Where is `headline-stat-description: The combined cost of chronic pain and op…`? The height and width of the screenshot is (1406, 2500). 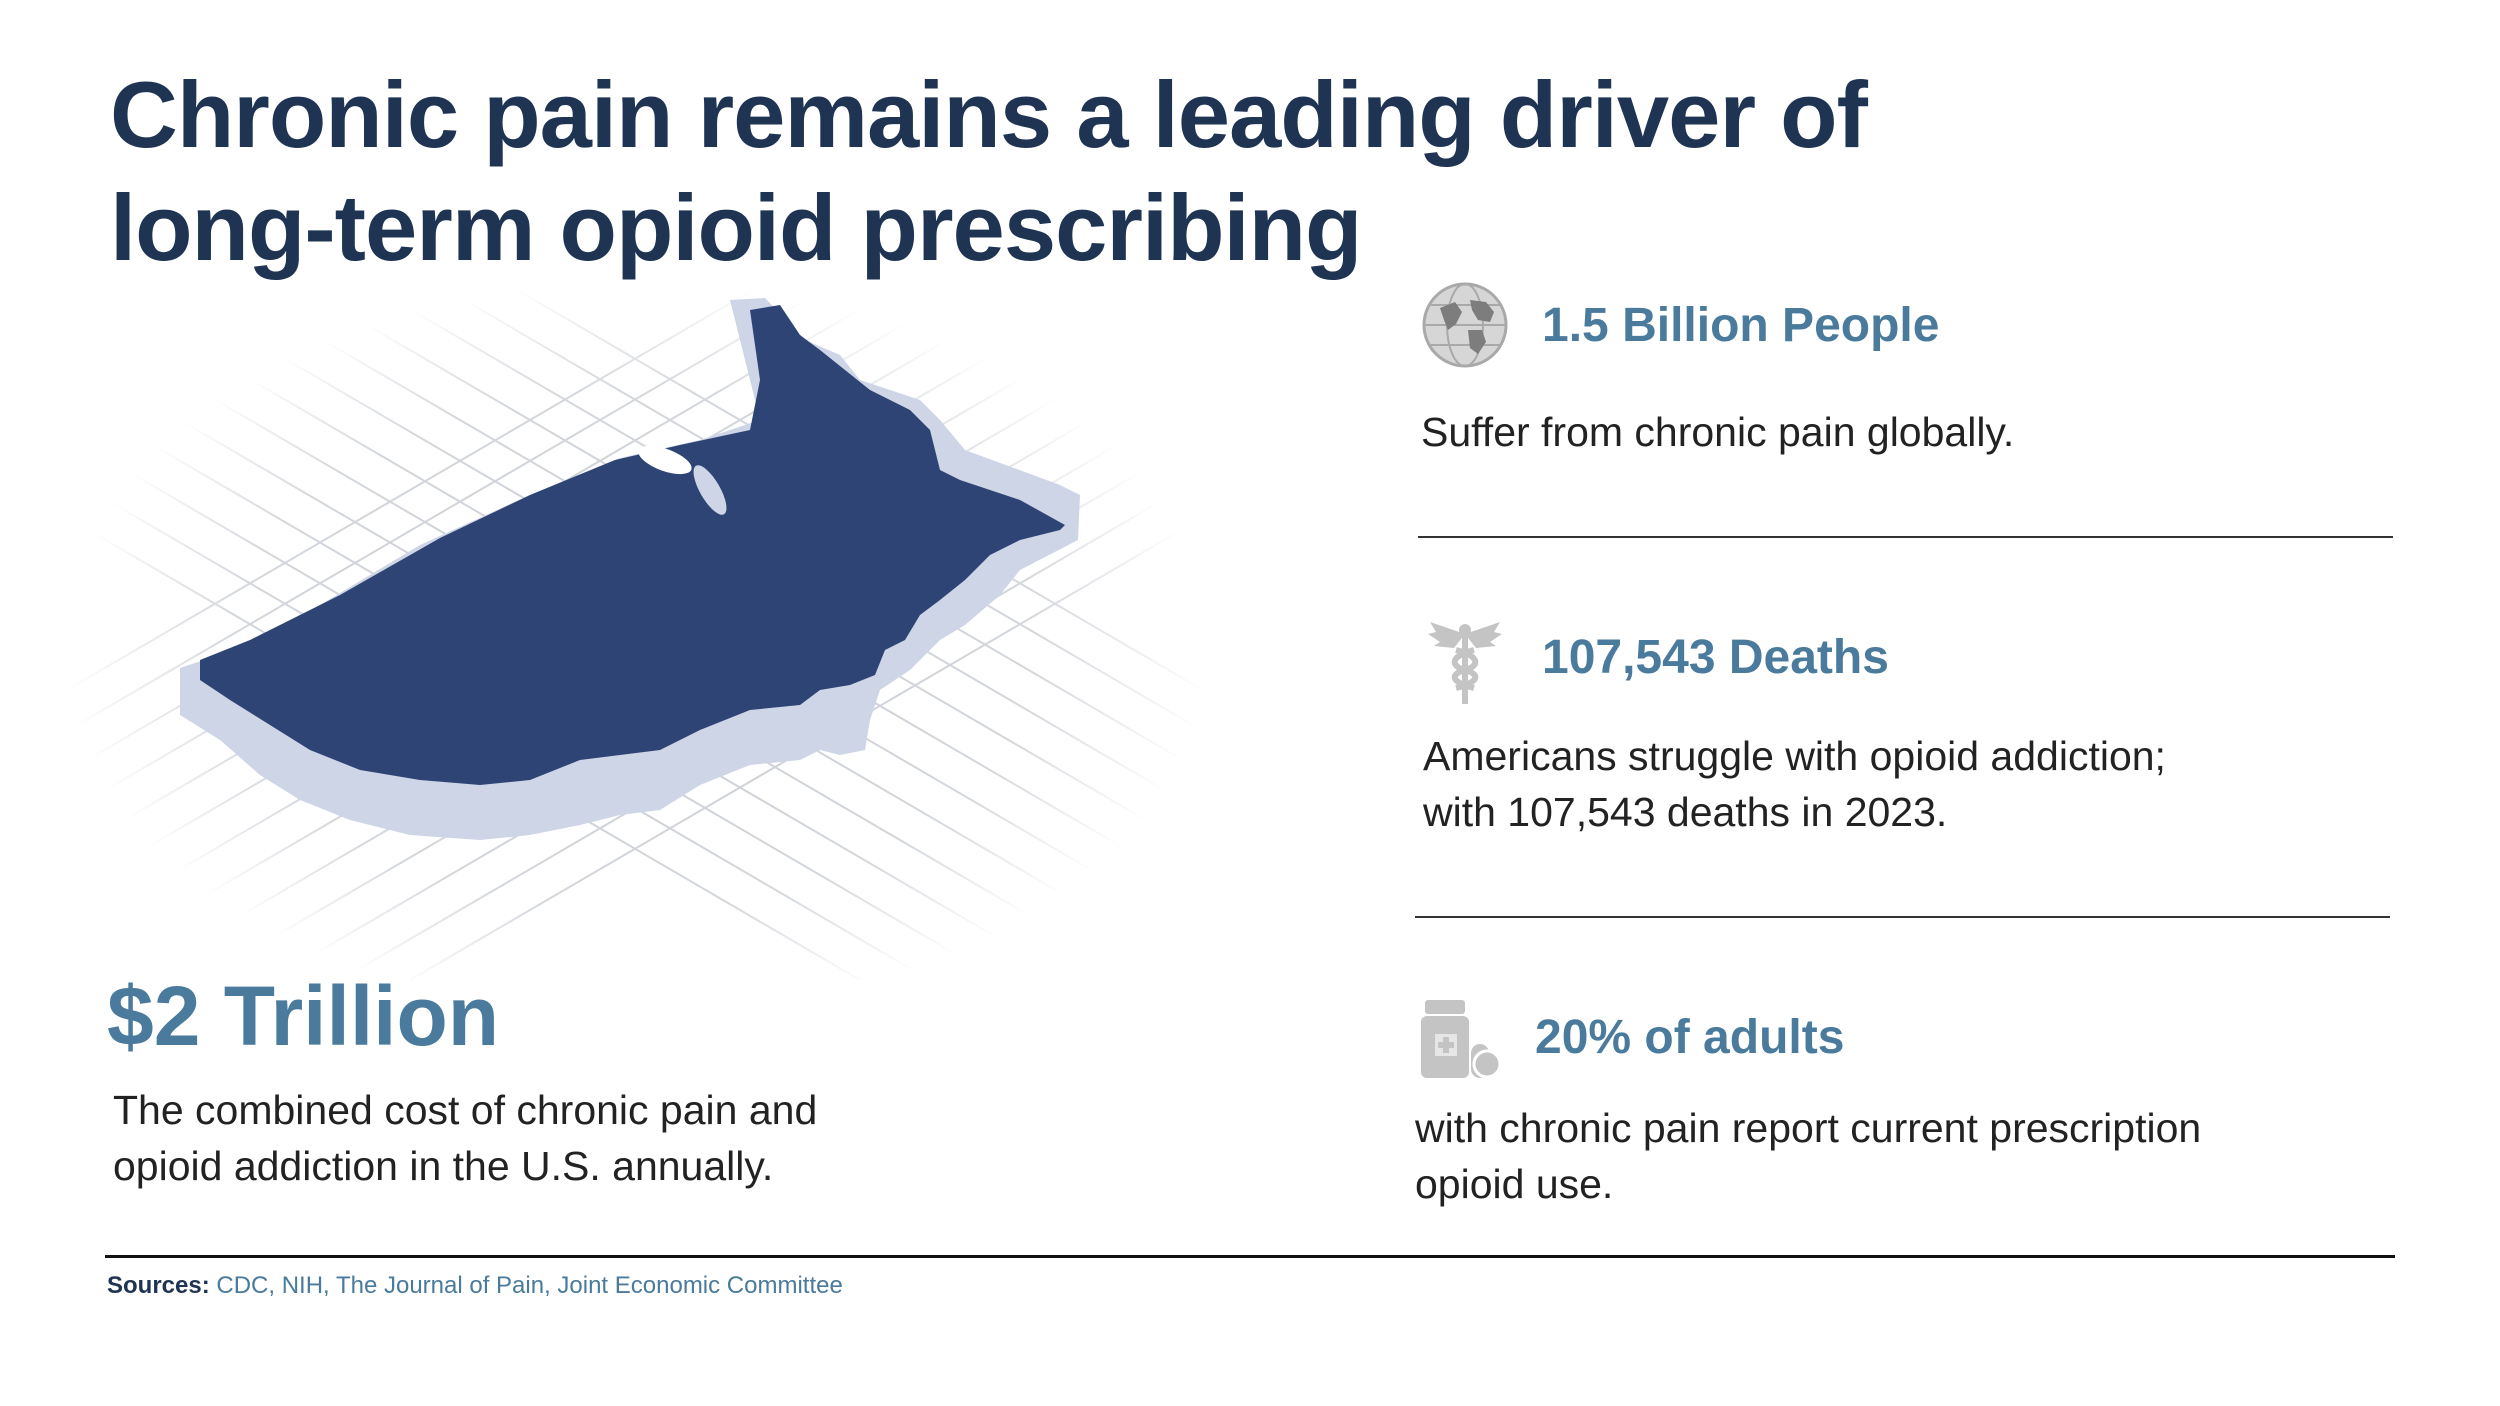 headline-stat-description: The combined cost of chronic pain and op… is located at coordinates (553, 1138).